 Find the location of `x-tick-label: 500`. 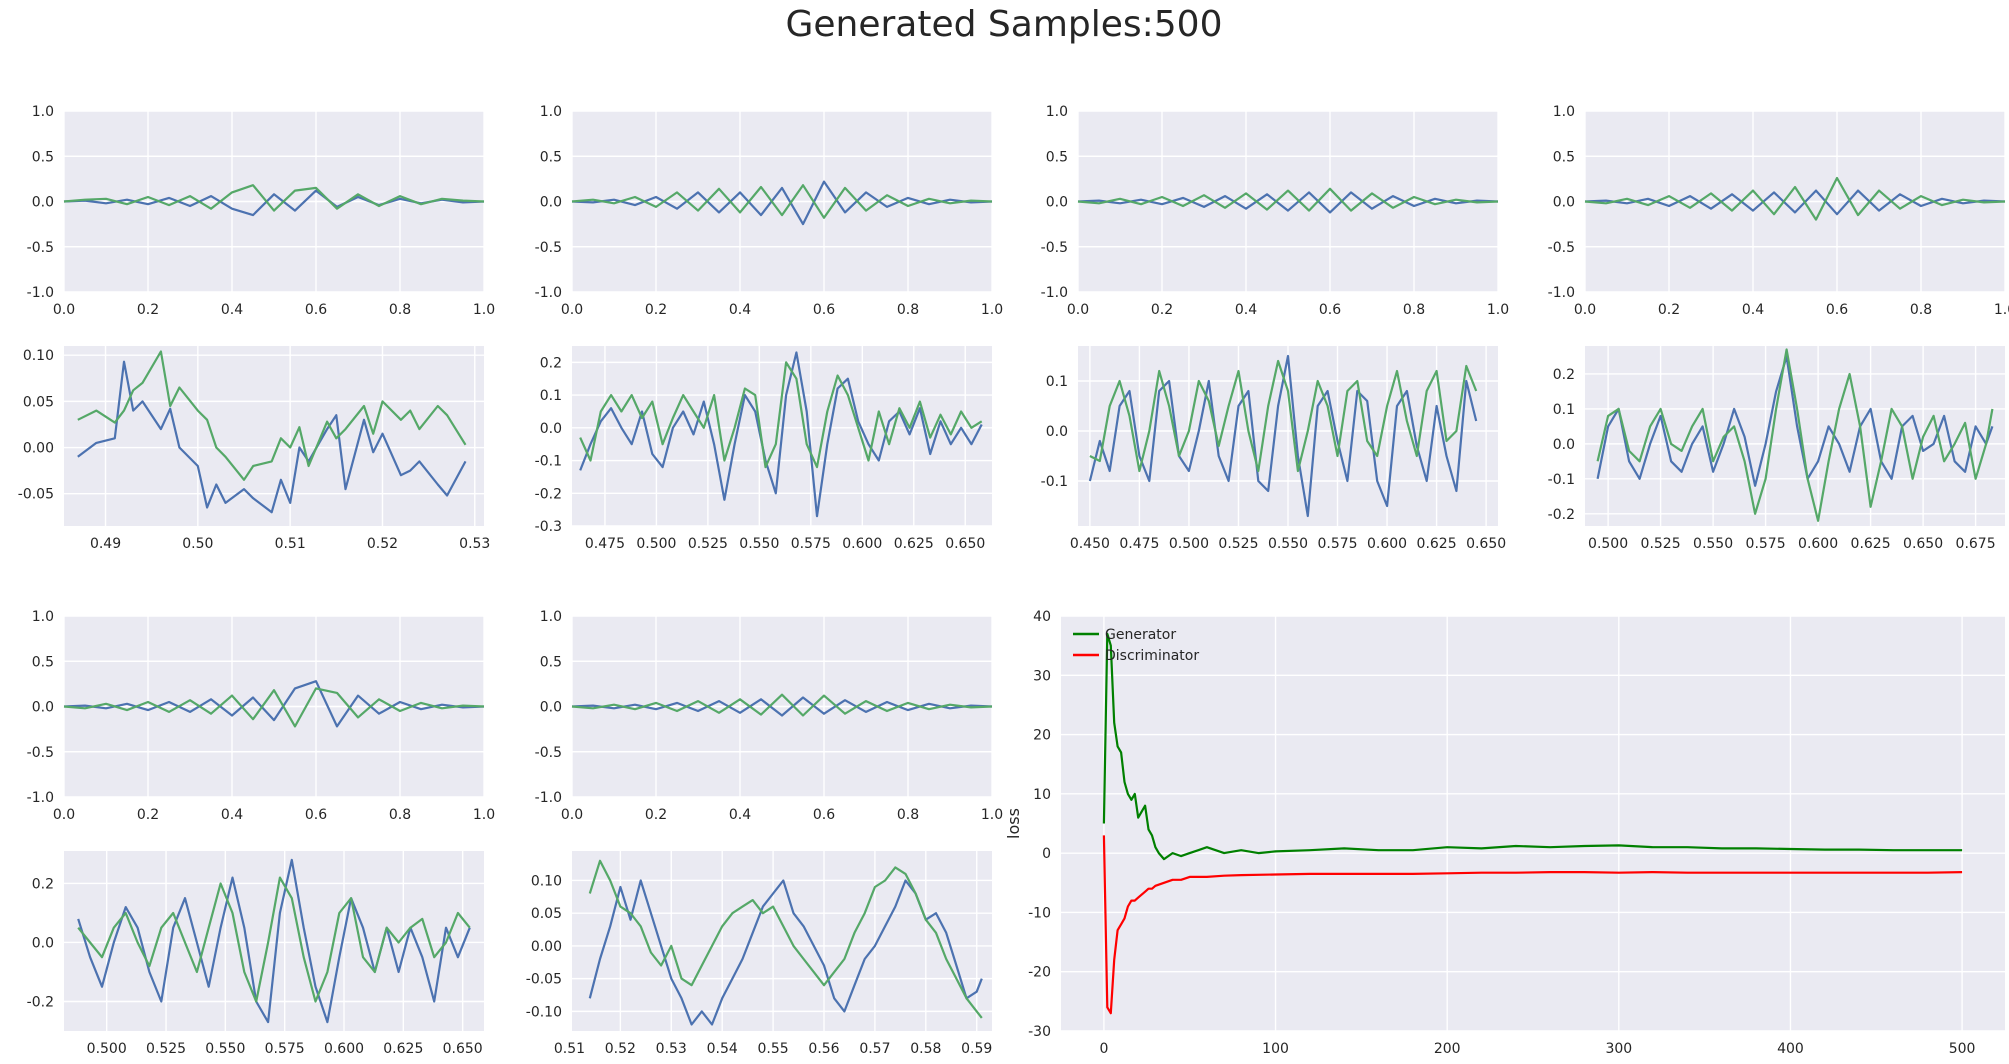

x-tick-label: 500 is located at coordinates (1962, 1049).